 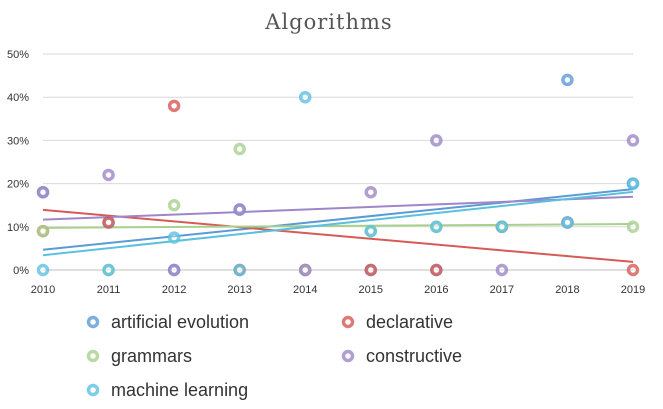 I want to click on x-tick-label: 2013, so click(x=239, y=290).